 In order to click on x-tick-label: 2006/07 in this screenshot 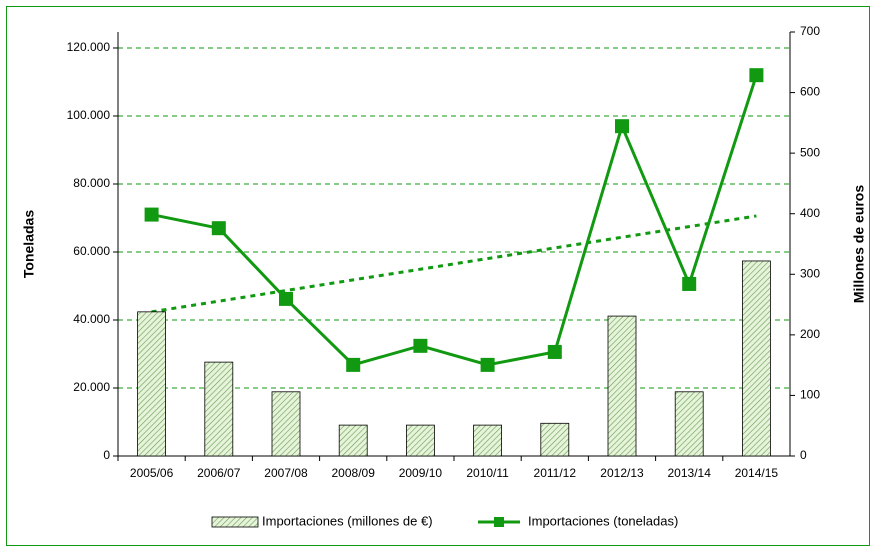, I will do `click(219, 473)`.